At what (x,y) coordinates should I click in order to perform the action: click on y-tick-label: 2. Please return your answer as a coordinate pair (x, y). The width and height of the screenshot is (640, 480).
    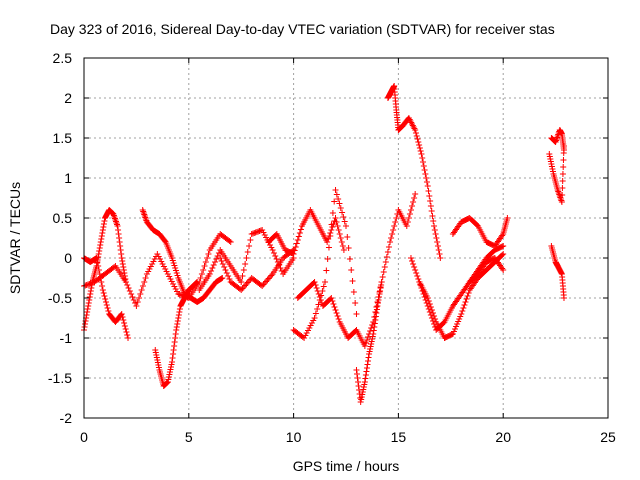
    Looking at the image, I should click on (68, 98).